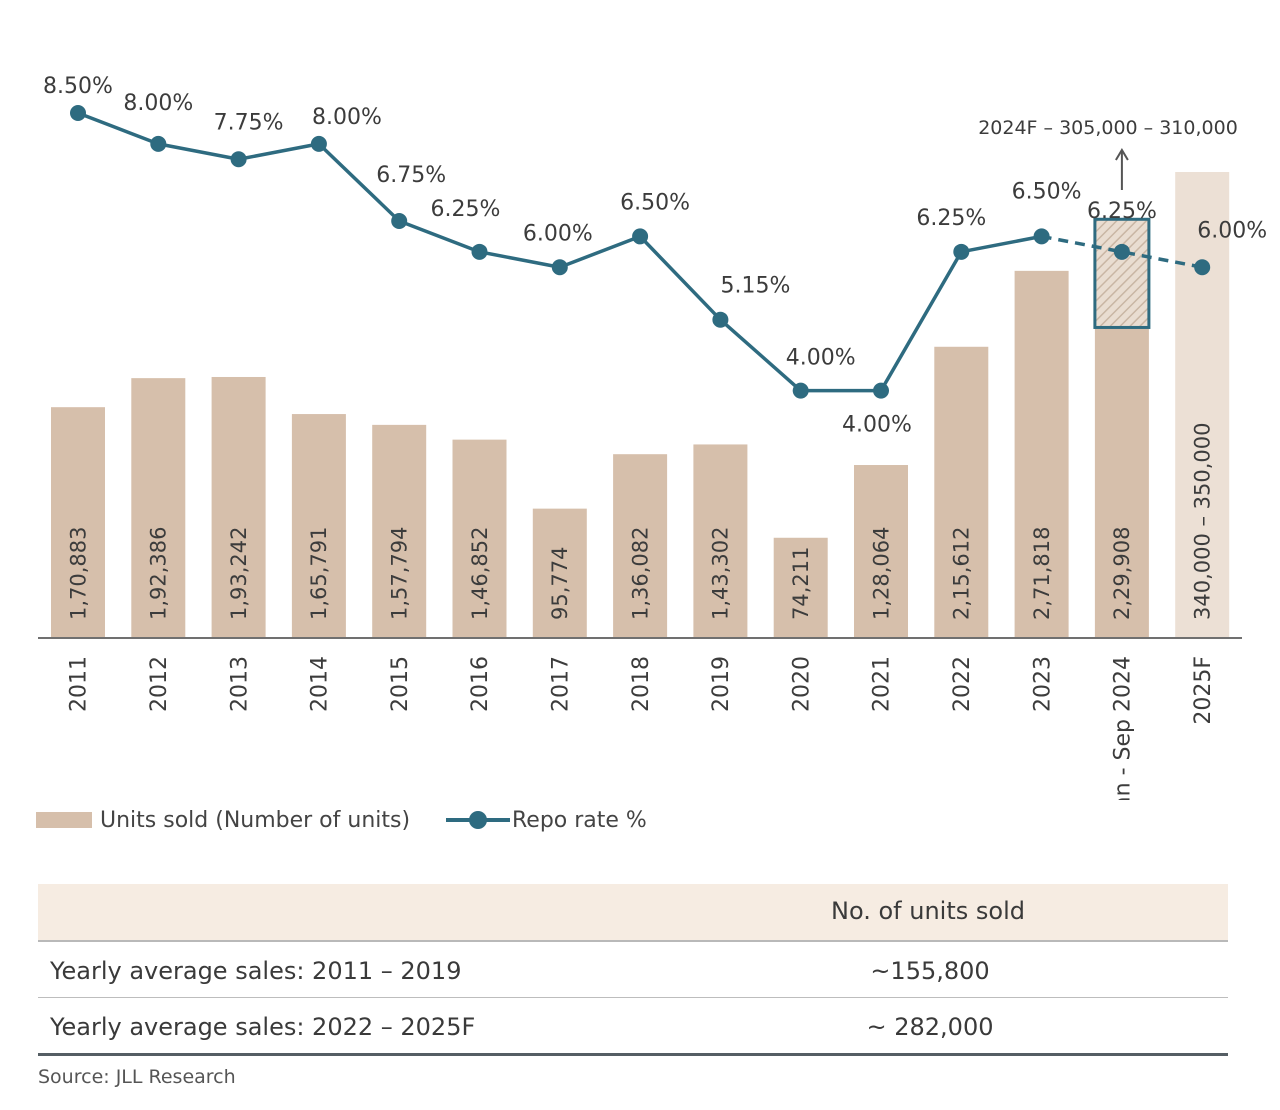 Image resolution: width=1280 pixels, height=1110 pixels. What do you see at coordinates (721, 684) in the screenshot?
I see `x-tick-label: 2019` at bounding box center [721, 684].